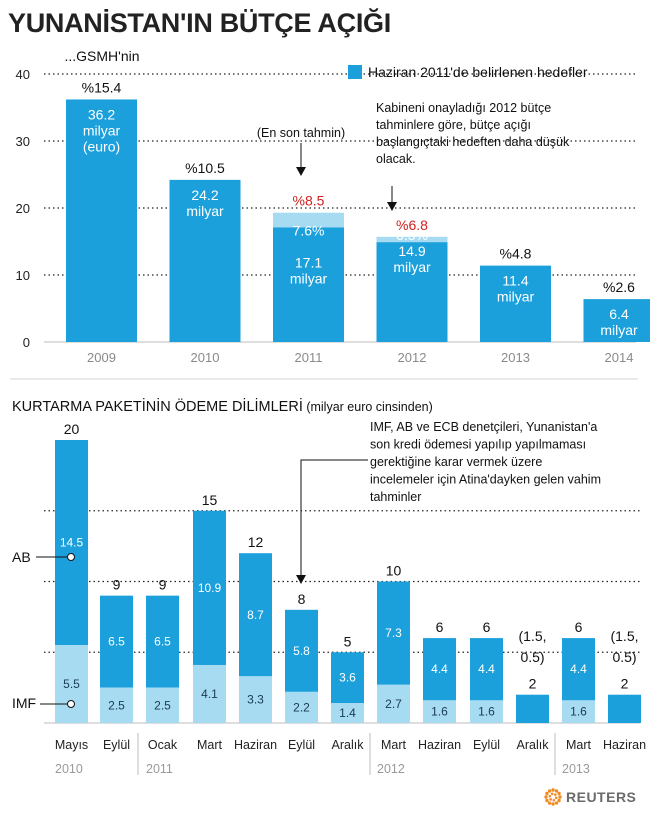 This screenshot has height=815, width=650. What do you see at coordinates (463, 108) in the screenshot?
I see `annotation-cabinet-line: Kabineni onayladığı 2012 bütçe` at bounding box center [463, 108].